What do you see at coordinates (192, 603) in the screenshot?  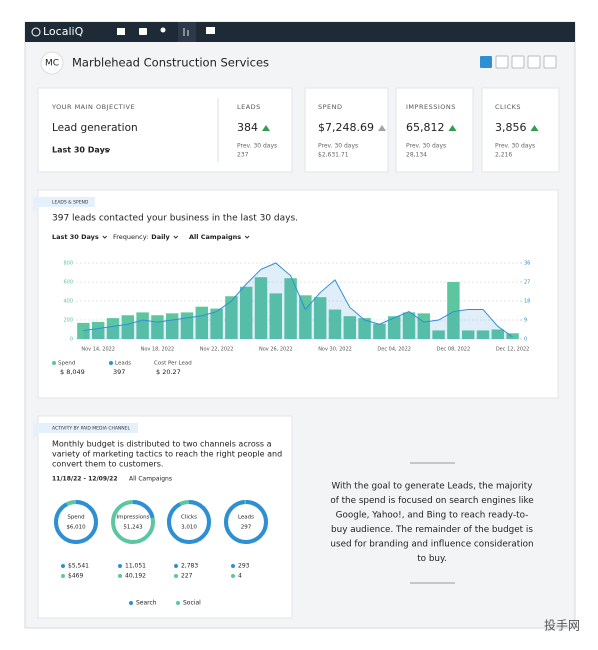 I see `legend-label: Social` at bounding box center [192, 603].